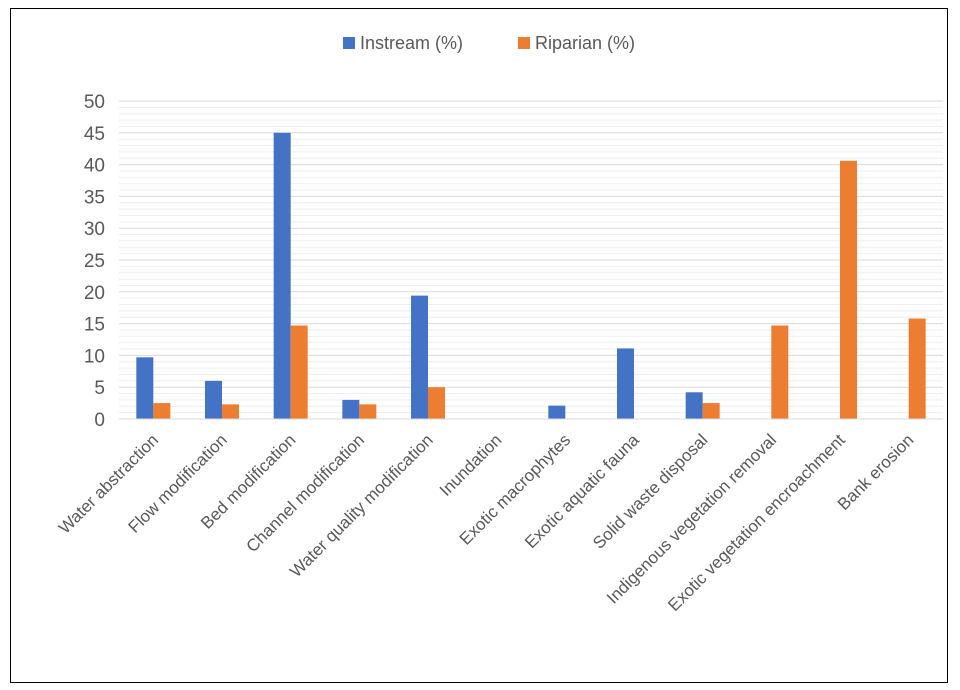 The image size is (960, 690). What do you see at coordinates (94, 102) in the screenshot?
I see `y-tick-label: 50` at bounding box center [94, 102].